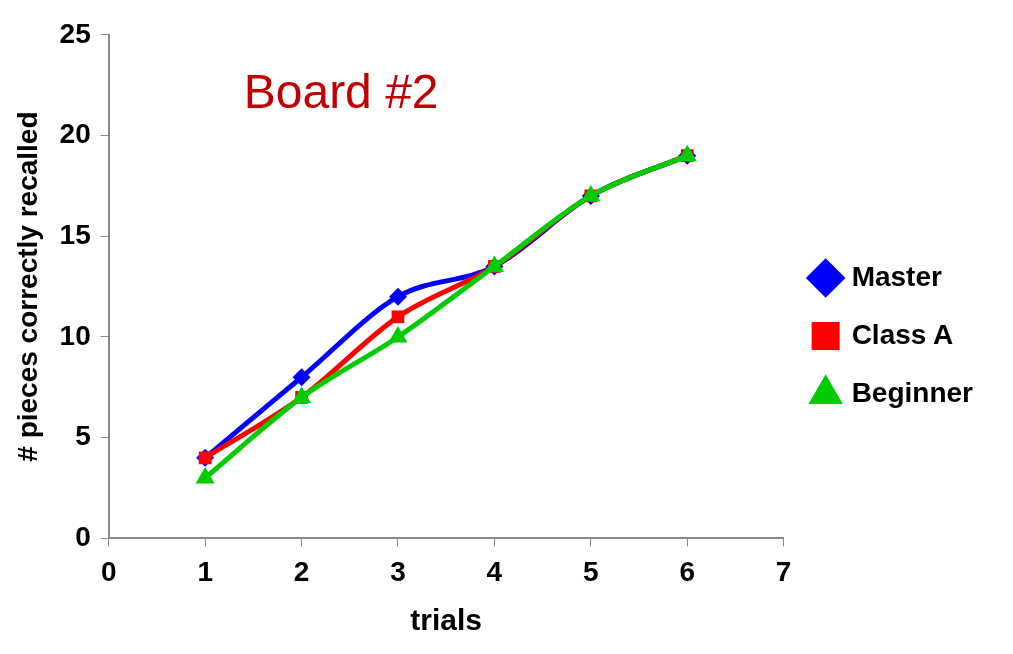  Describe the element at coordinates (398, 571) in the screenshot. I see `x-tick-label: 3` at that location.